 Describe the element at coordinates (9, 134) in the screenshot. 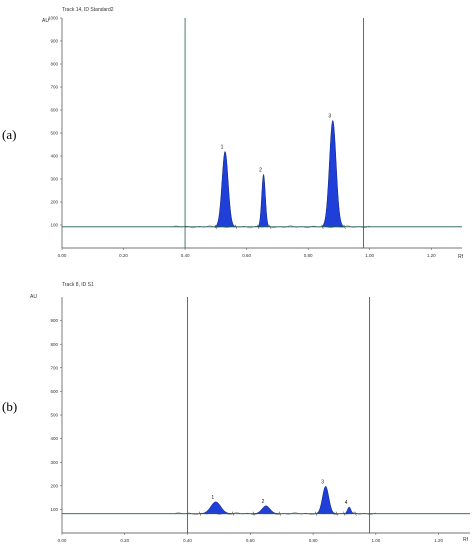

I see `panel-label: (a)` at that location.